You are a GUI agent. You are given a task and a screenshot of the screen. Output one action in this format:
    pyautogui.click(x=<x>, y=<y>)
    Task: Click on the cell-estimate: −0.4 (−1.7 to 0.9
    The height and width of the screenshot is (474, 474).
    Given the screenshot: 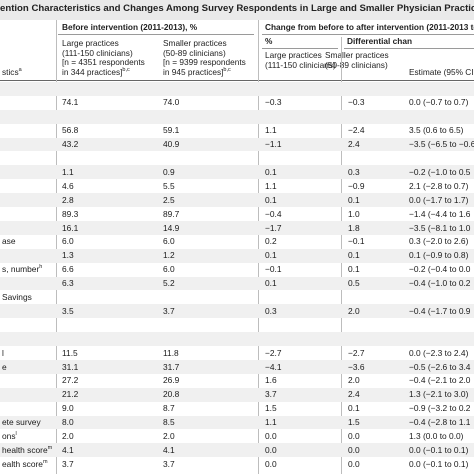 What is the action you would take?
    pyautogui.click(x=440, y=310)
    